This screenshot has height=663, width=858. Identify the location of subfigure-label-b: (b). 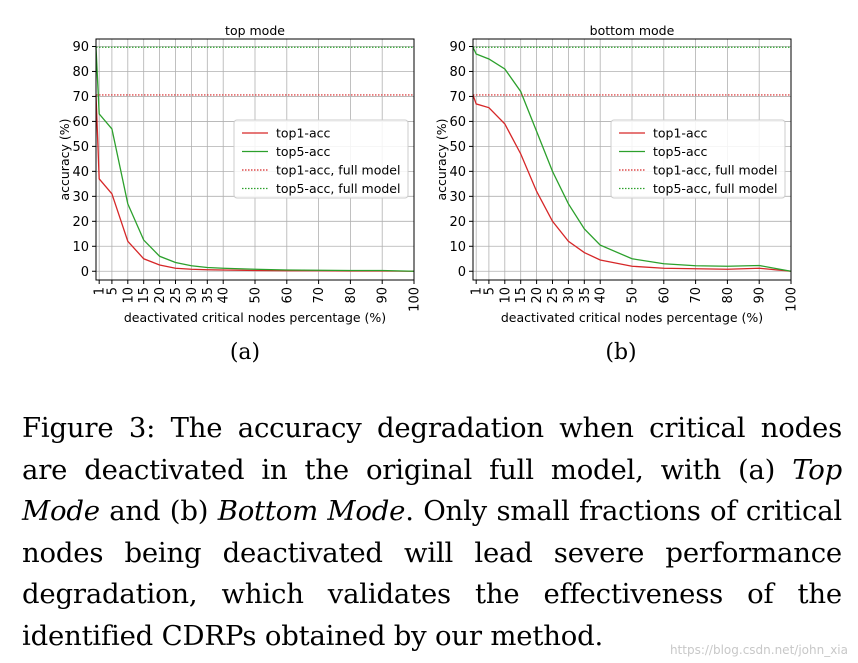
(621, 352).